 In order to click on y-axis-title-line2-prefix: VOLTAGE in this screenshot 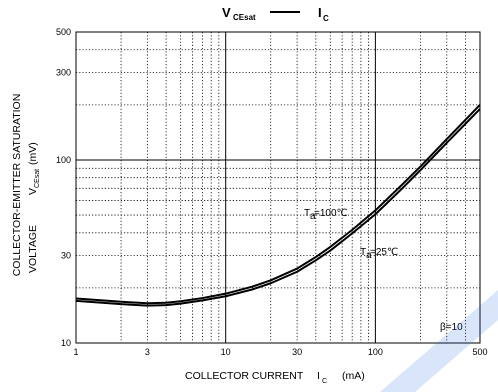, I will do `click(33, 249)`.